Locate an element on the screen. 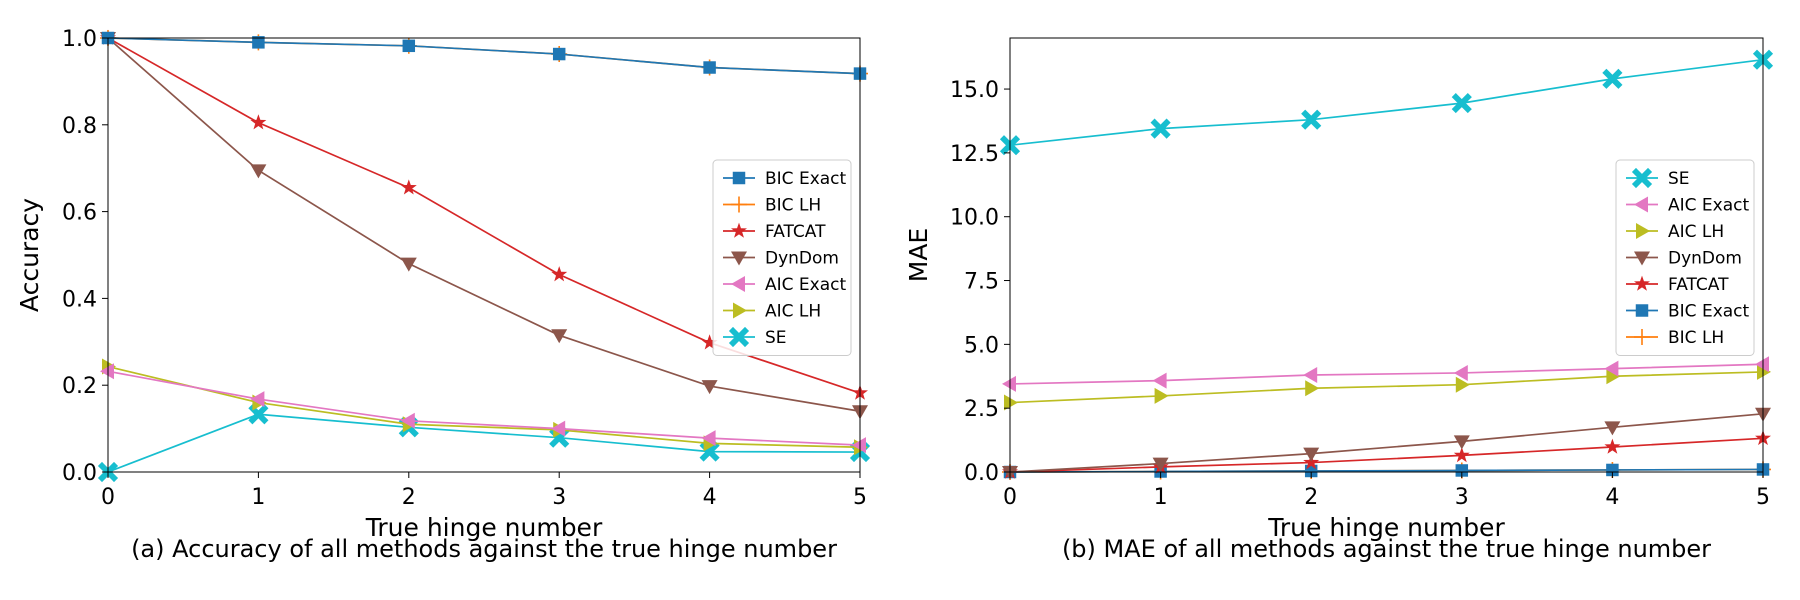  series-line-aic-exact is located at coordinates (484, 408).